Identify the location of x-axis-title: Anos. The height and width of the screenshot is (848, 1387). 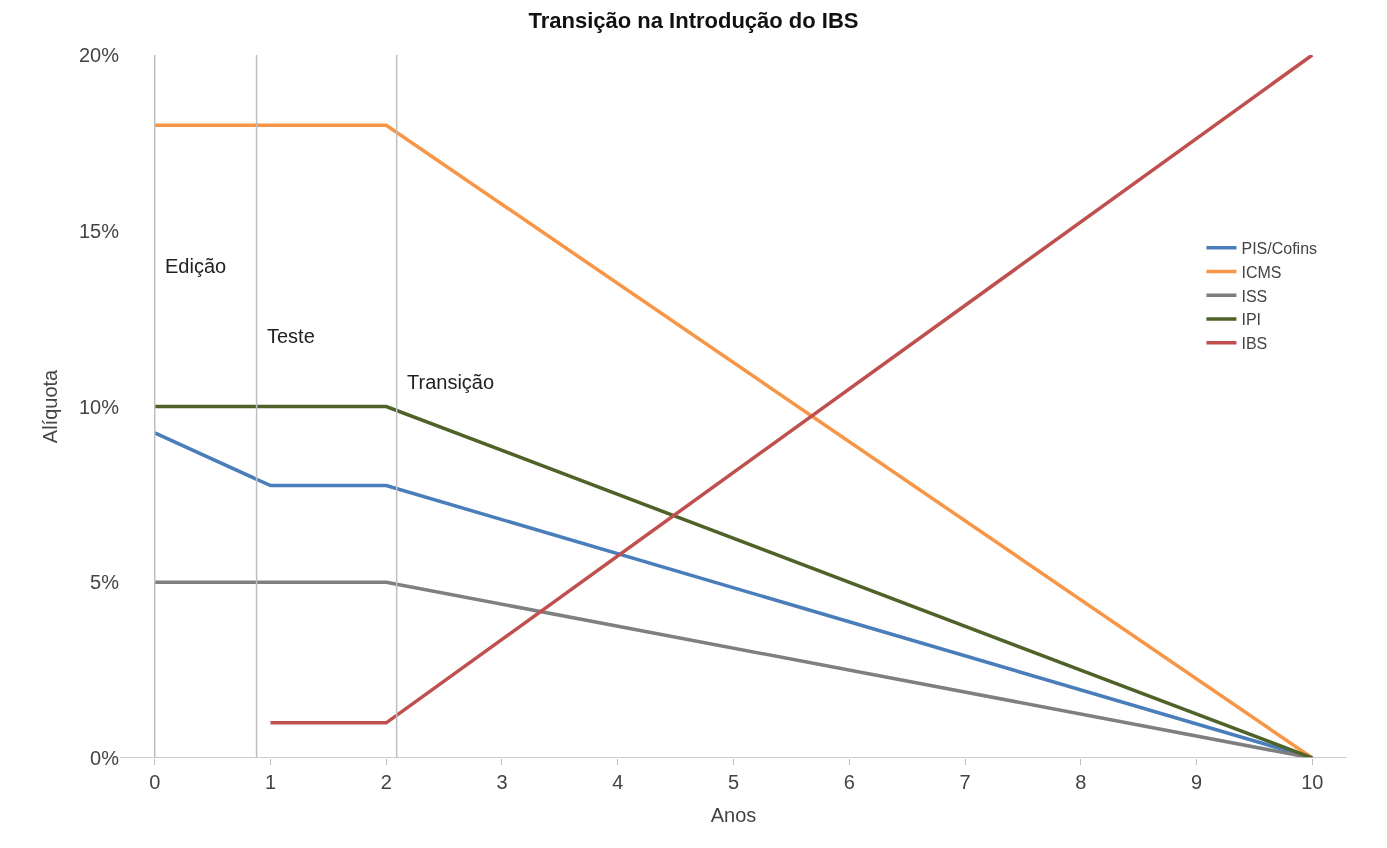
(733, 814).